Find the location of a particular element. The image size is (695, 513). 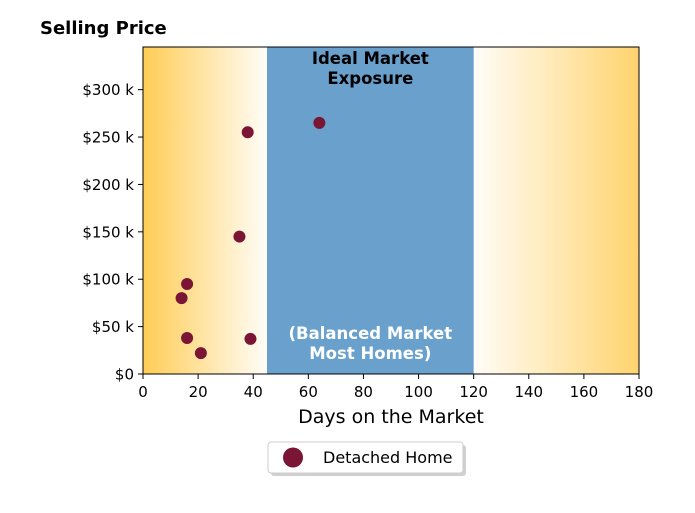

legend: Detached Home is located at coordinates (366, 458).